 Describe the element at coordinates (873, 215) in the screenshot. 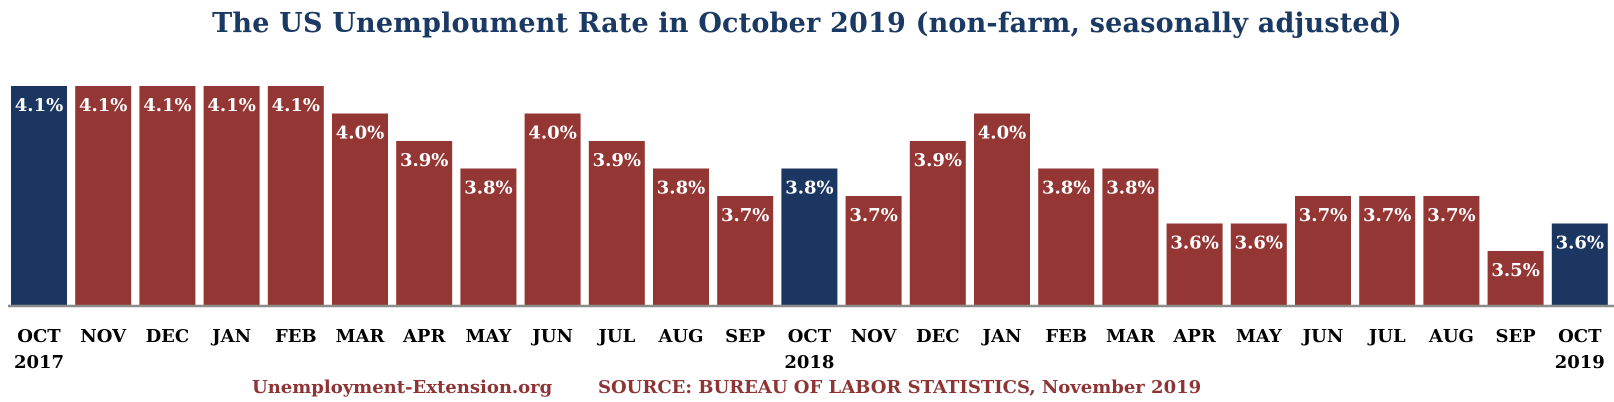

I see `bar-value-label-13: 3.7%` at that location.